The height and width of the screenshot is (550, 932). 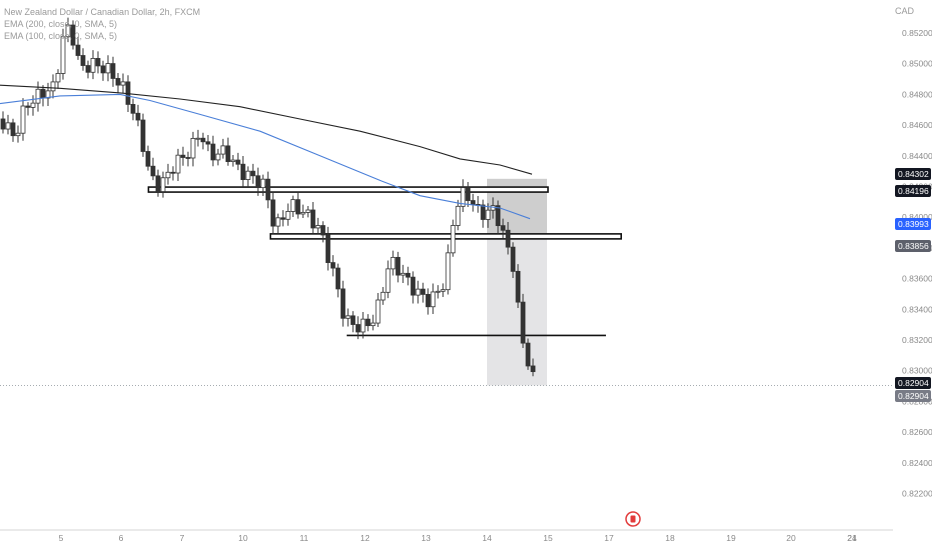 What do you see at coordinates (913, 174) in the screenshot?
I see `price-tag-label: 0.84302` at bounding box center [913, 174].